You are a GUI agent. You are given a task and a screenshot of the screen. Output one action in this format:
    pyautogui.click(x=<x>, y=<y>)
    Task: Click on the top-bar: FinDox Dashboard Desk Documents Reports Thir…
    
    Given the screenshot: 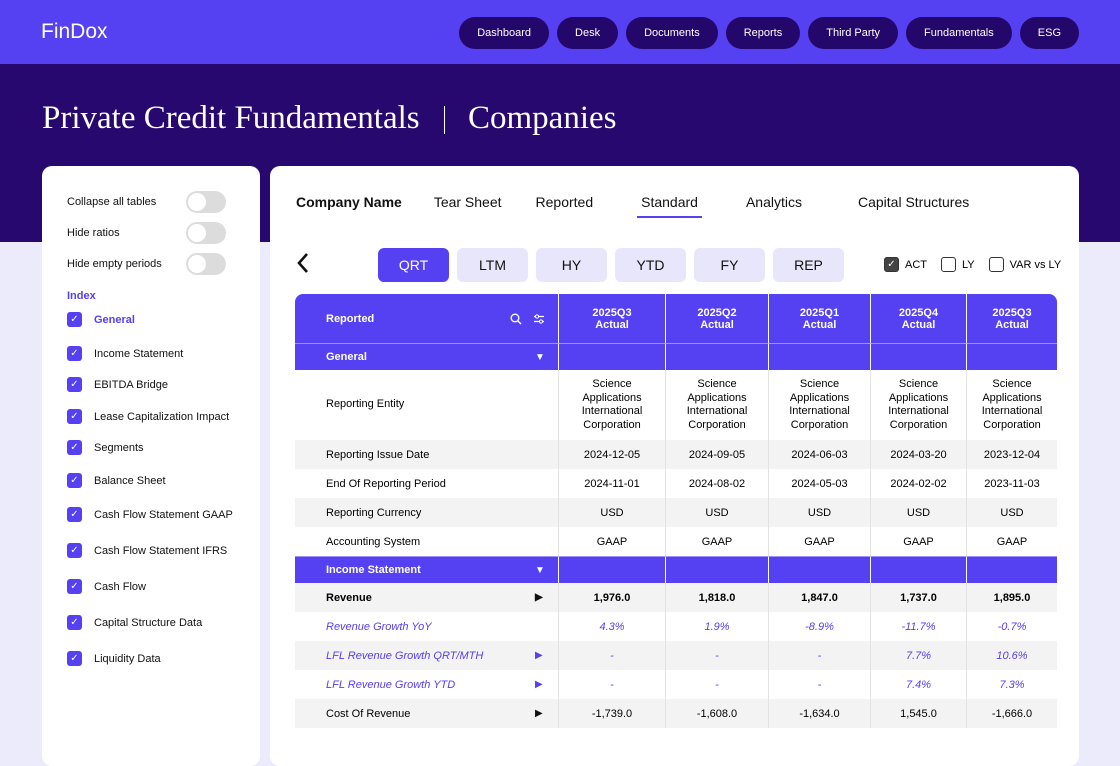 What is the action you would take?
    pyautogui.click(x=560, y=32)
    